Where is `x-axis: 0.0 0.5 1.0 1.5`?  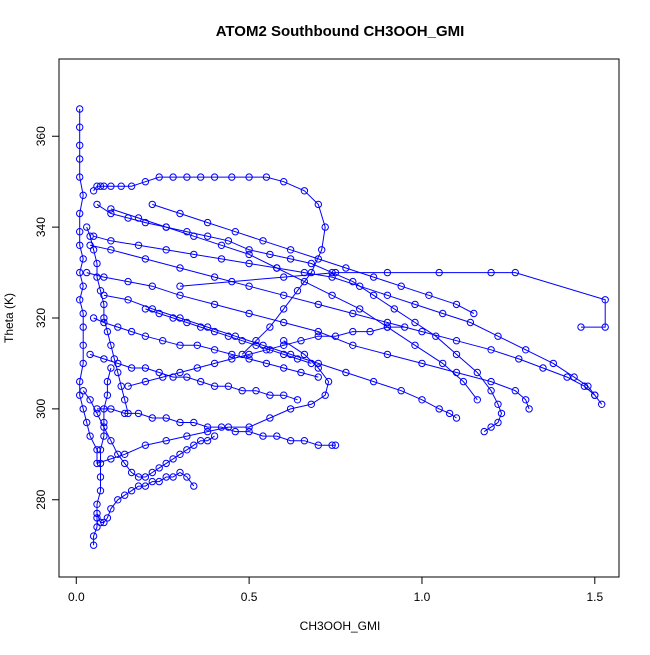 x-axis: 0.0 0.5 1.0 1.5 is located at coordinates (335, 590).